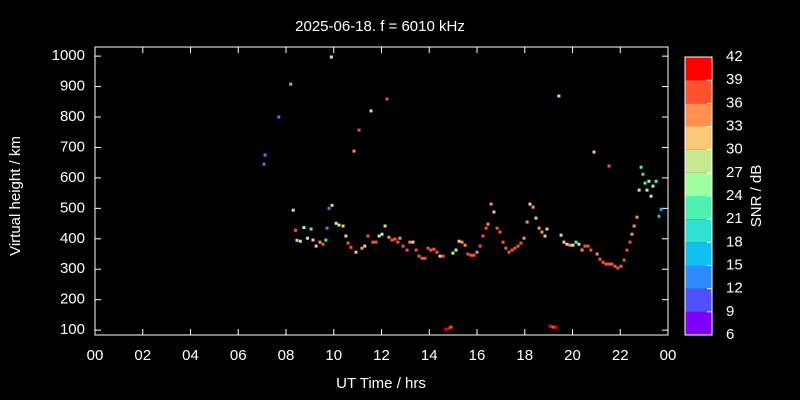 Image resolution: width=800 pixels, height=400 pixels. What do you see at coordinates (72, 299) in the screenshot?
I see `y-tick-label: 200` at bounding box center [72, 299].